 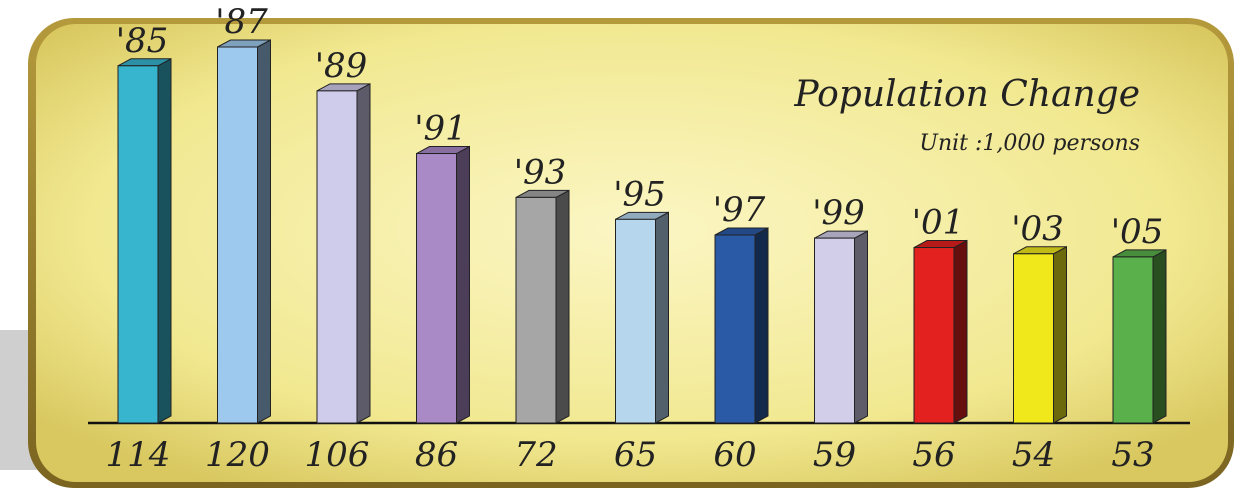 I want to click on chart-subtitle: Unit :1,000 persons, so click(x=1029, y=143).